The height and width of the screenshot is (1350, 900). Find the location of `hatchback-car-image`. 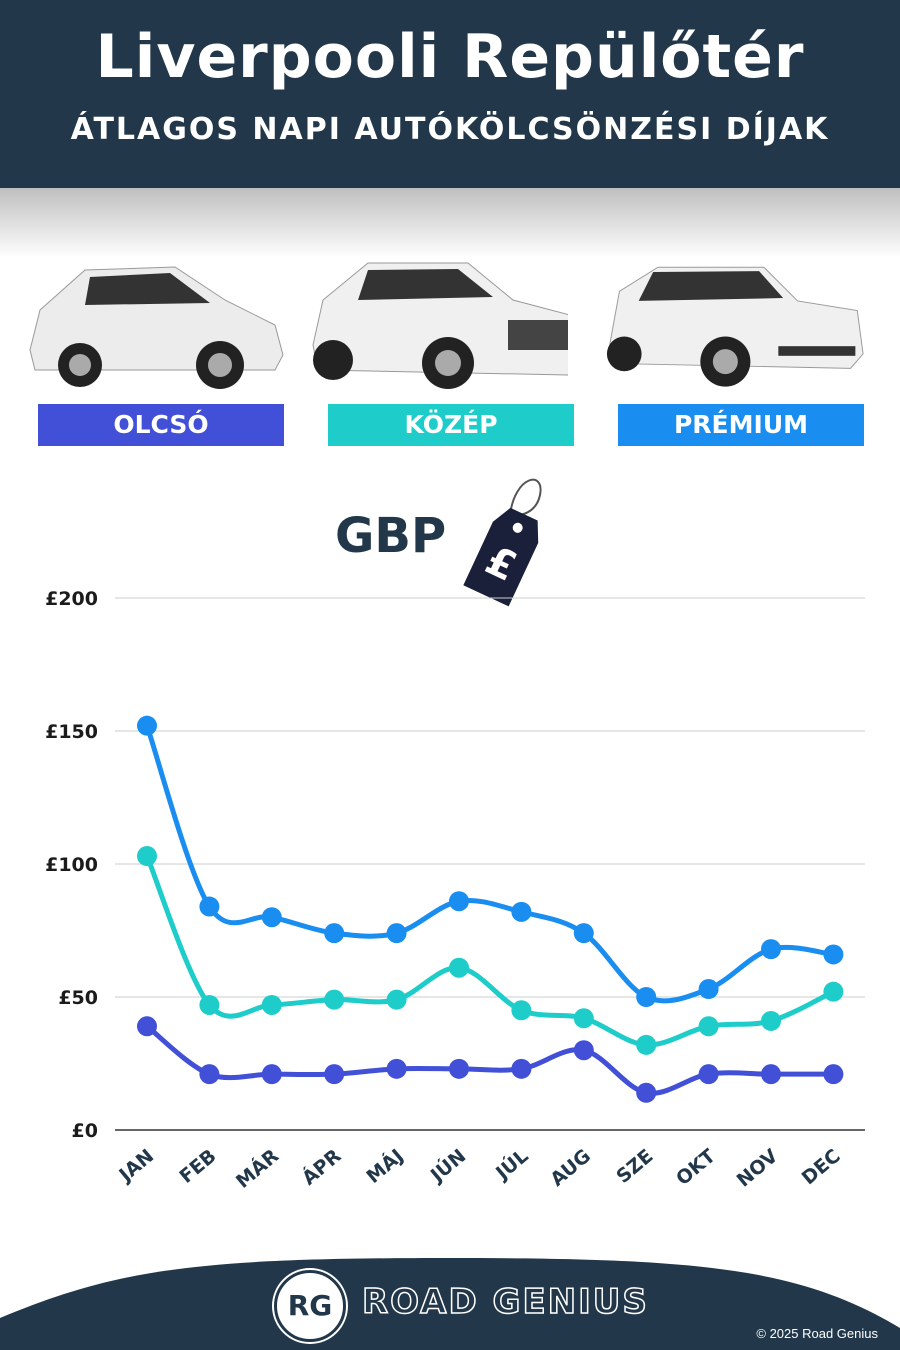

hatchback-car-image is located at coordinates (156, 327).